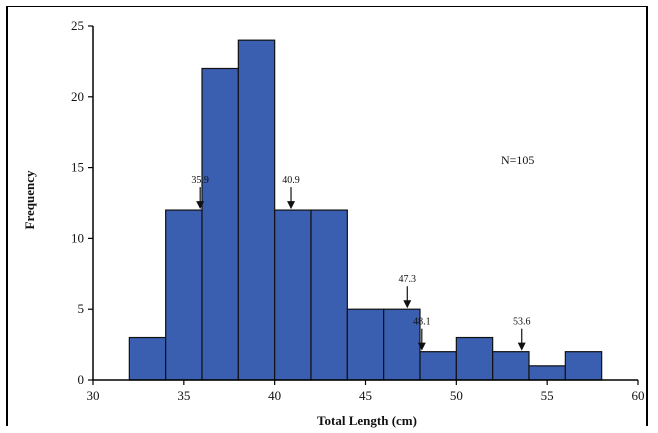  I want to click on annotation-label-40.9: 40.9, so click(291, 180).